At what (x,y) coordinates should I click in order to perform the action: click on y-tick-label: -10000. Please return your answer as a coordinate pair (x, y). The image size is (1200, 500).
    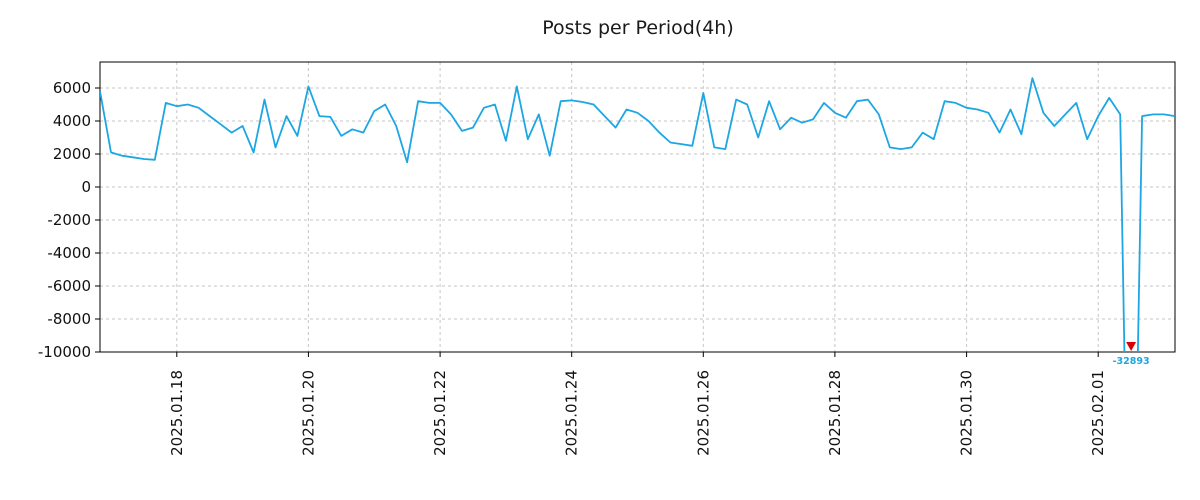
    Looking at the image, I should click on (64, 352).